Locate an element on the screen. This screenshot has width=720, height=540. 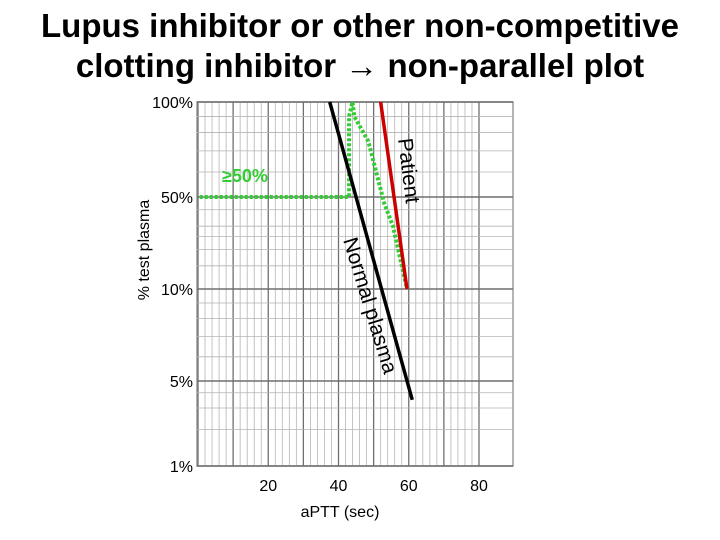
x-axis-label: a​PTT (sec) is located at coordinates (340, 512).